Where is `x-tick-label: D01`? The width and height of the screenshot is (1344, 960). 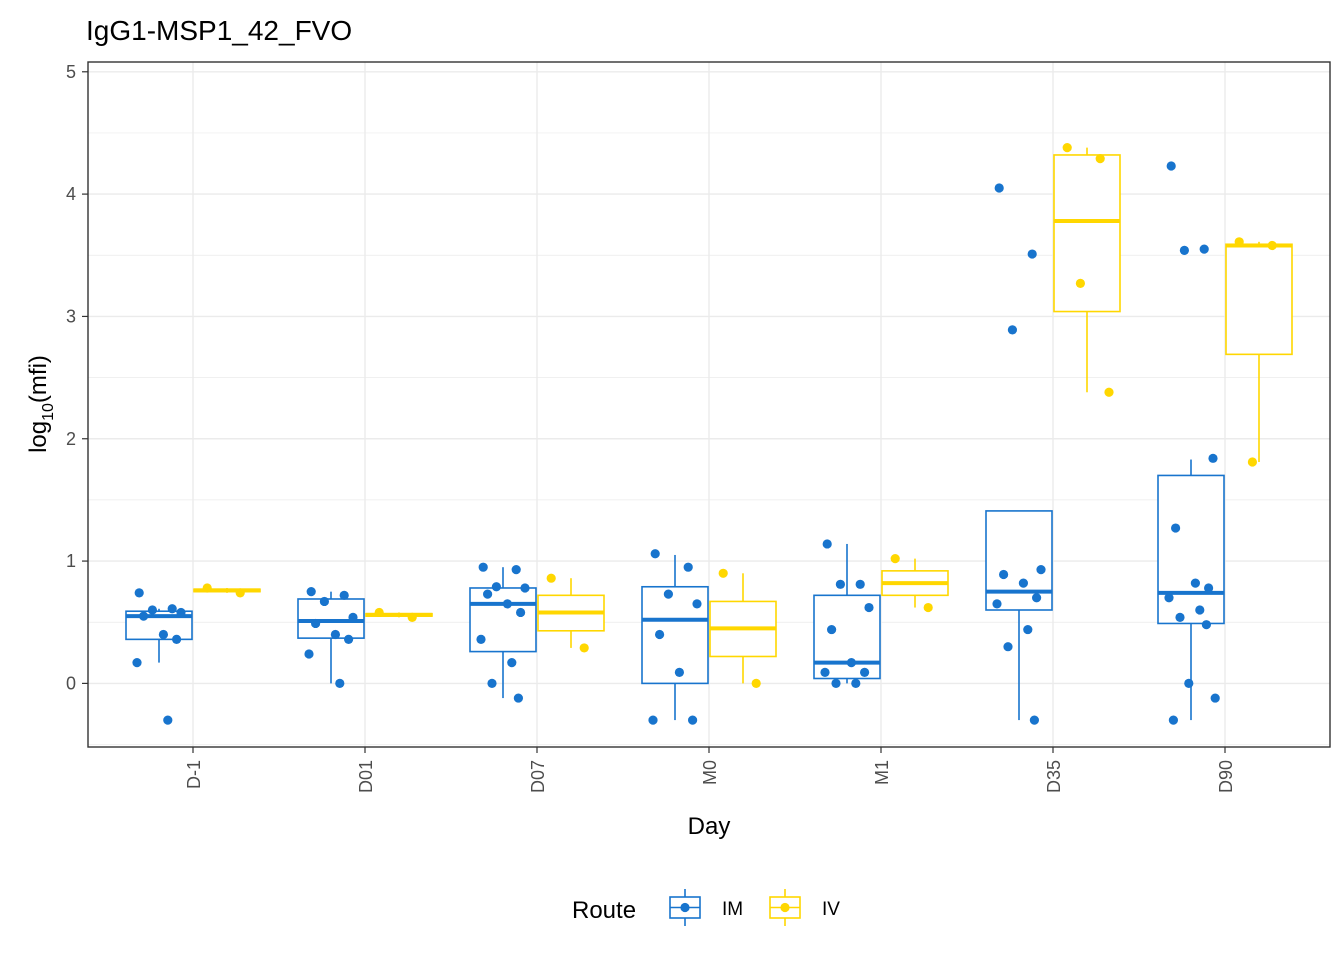 x-tick-label: D01 is located at coordinates (366, 776).